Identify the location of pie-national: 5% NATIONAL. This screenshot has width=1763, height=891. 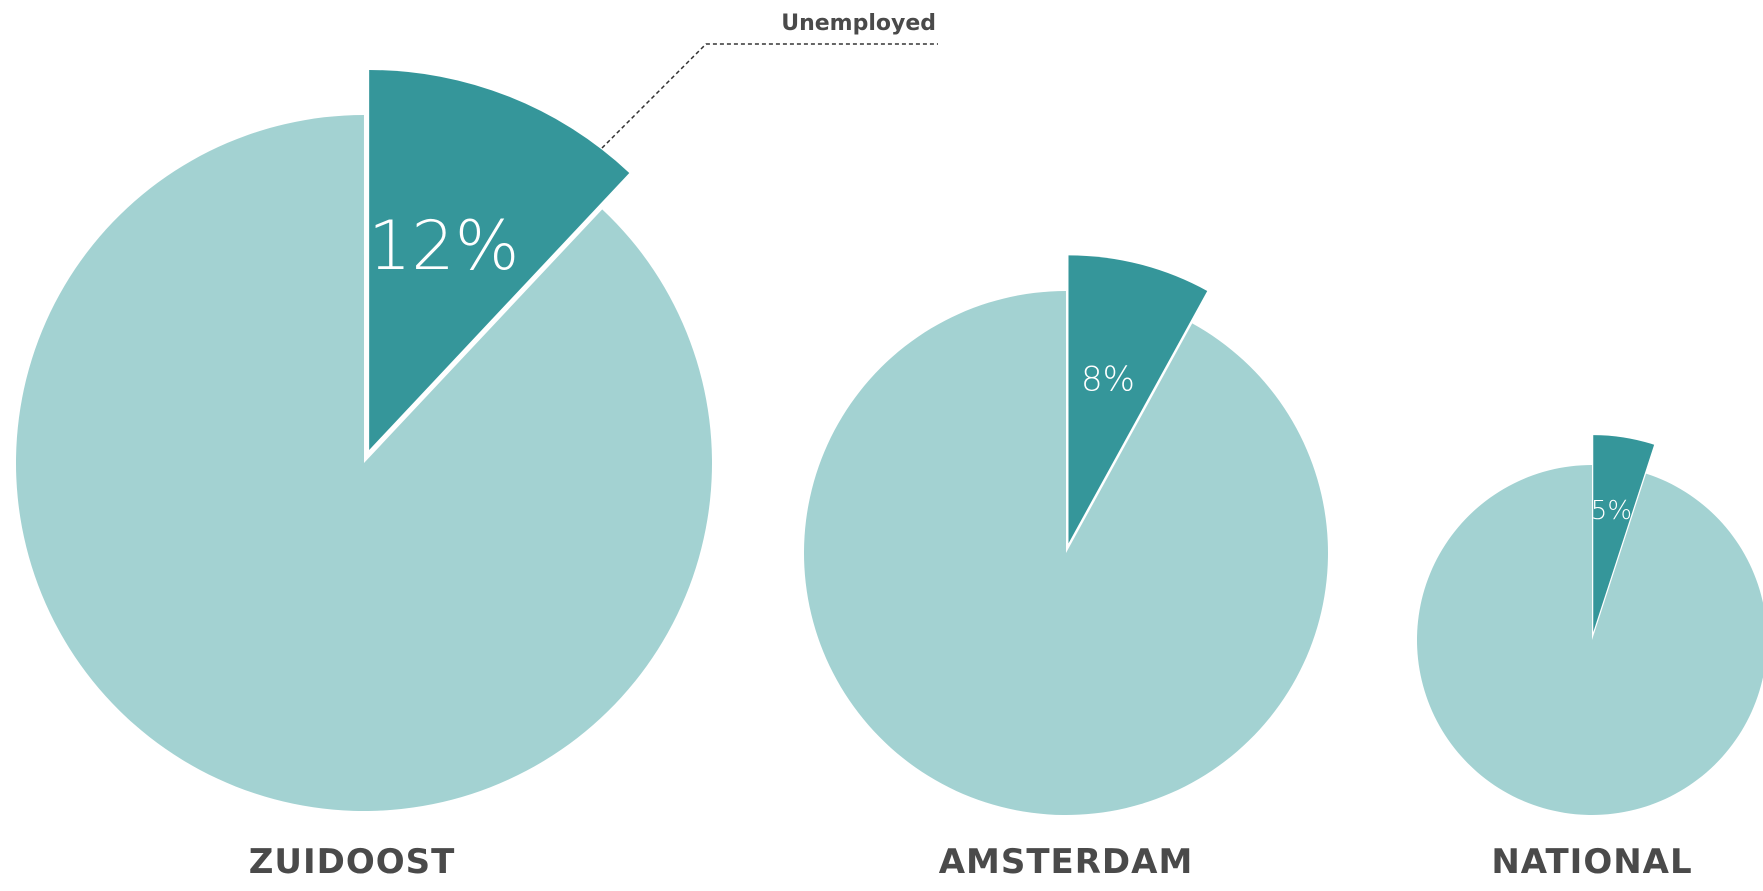
(1590, 658).